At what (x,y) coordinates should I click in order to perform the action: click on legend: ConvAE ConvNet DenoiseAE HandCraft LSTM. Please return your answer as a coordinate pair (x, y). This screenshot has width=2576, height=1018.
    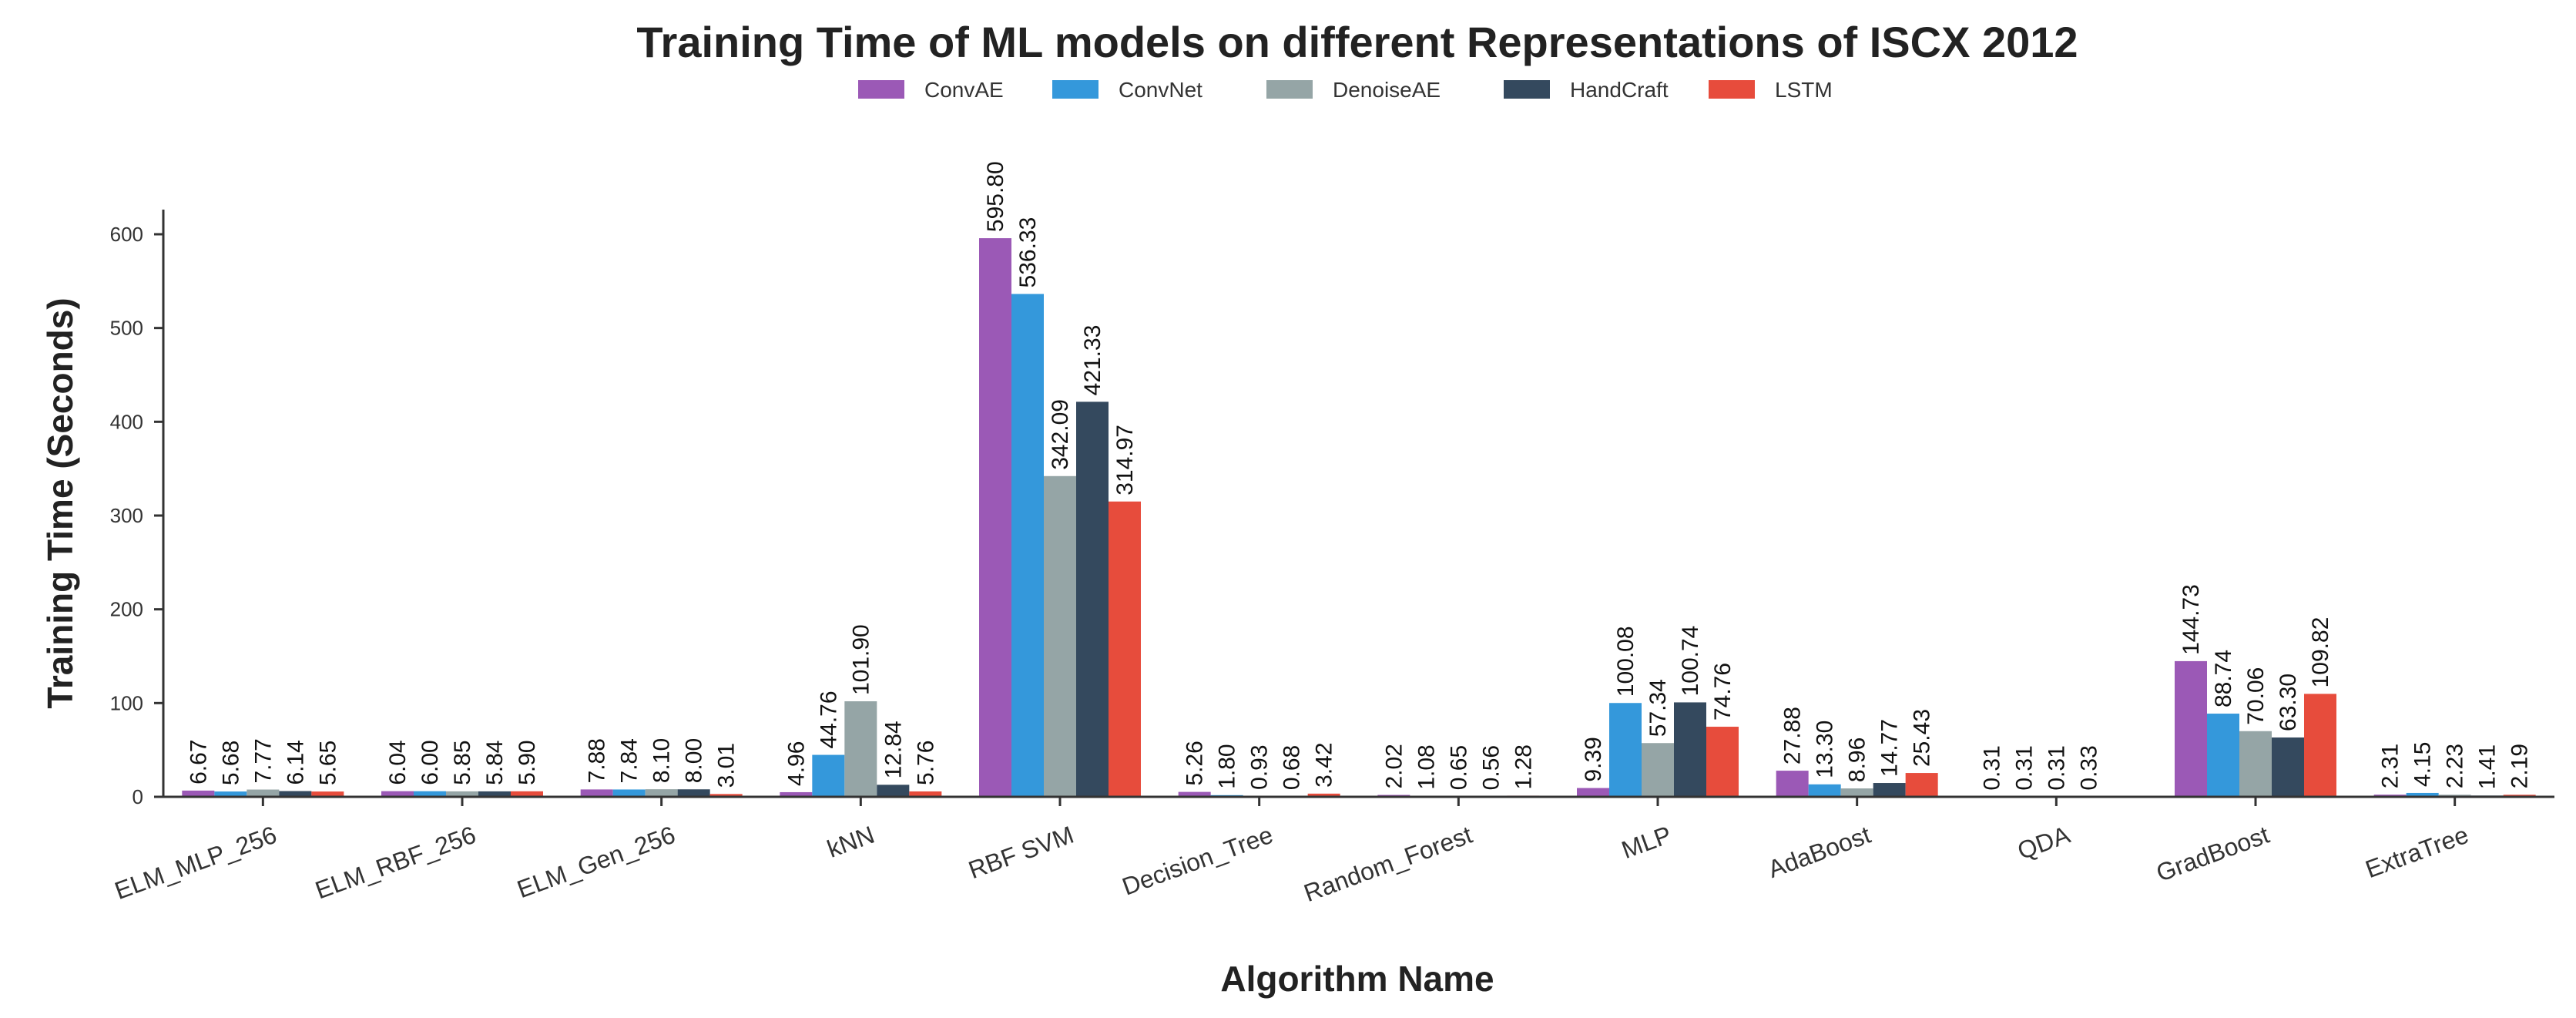
    Looking at the image, I should click on (1345, 90).